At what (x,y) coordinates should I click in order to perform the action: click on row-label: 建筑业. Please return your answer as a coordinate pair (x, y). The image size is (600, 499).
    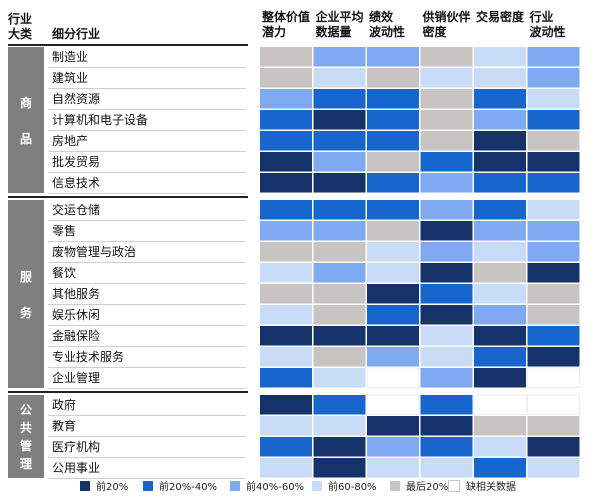
    Looking at the image, I should click on (70, 78).